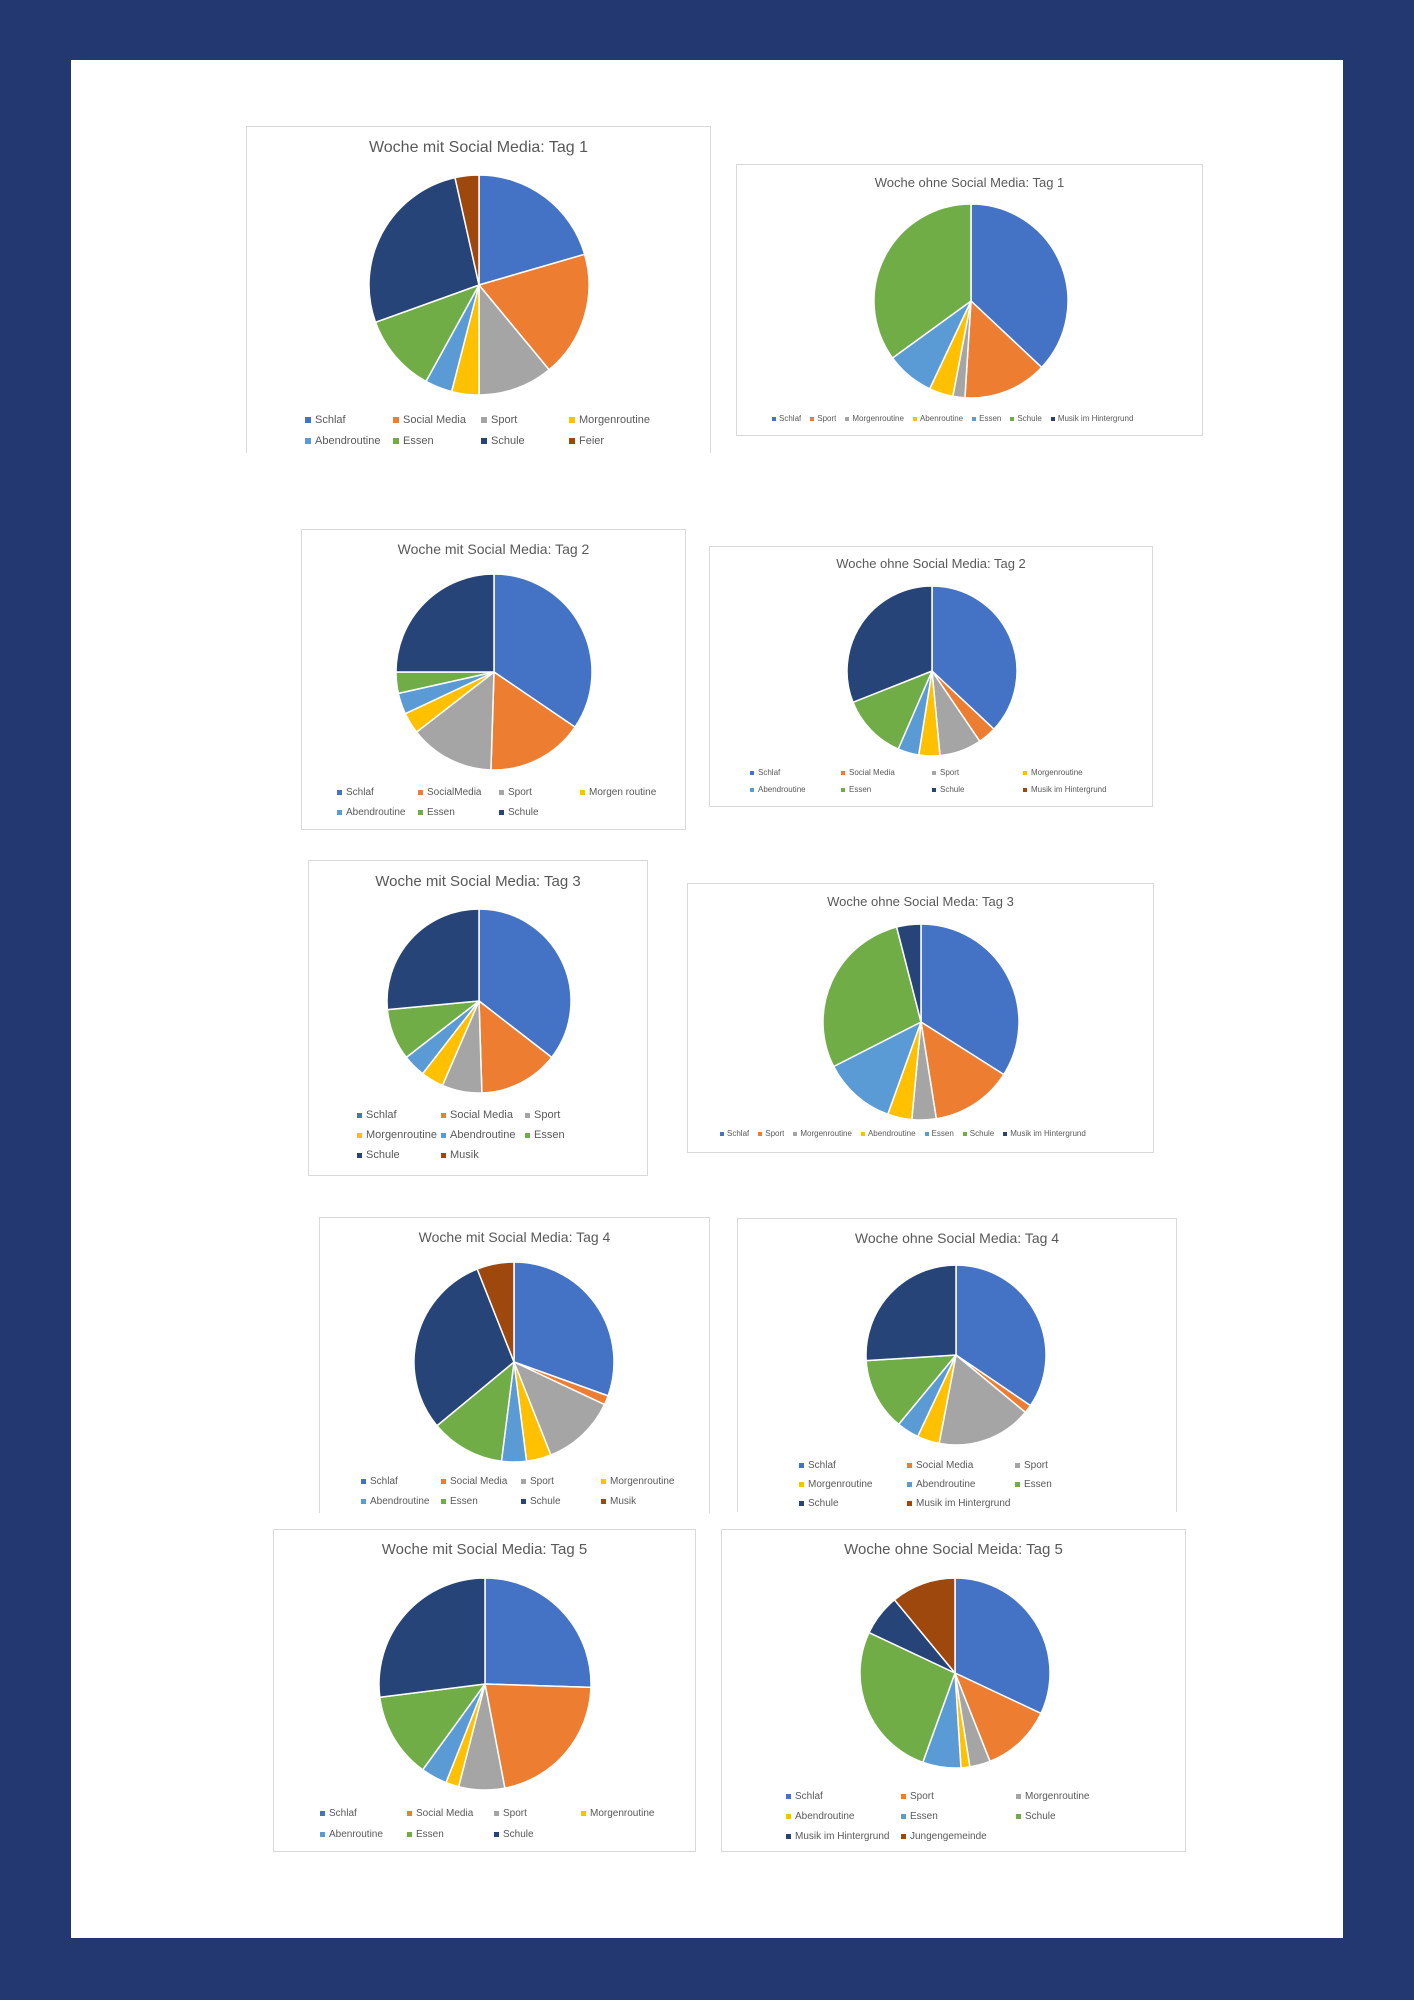 The image size is (1414, 2000). Describe the element at coordinates (515, 1047) in the screenshot. I see `pie-slice-social-media` at that location.